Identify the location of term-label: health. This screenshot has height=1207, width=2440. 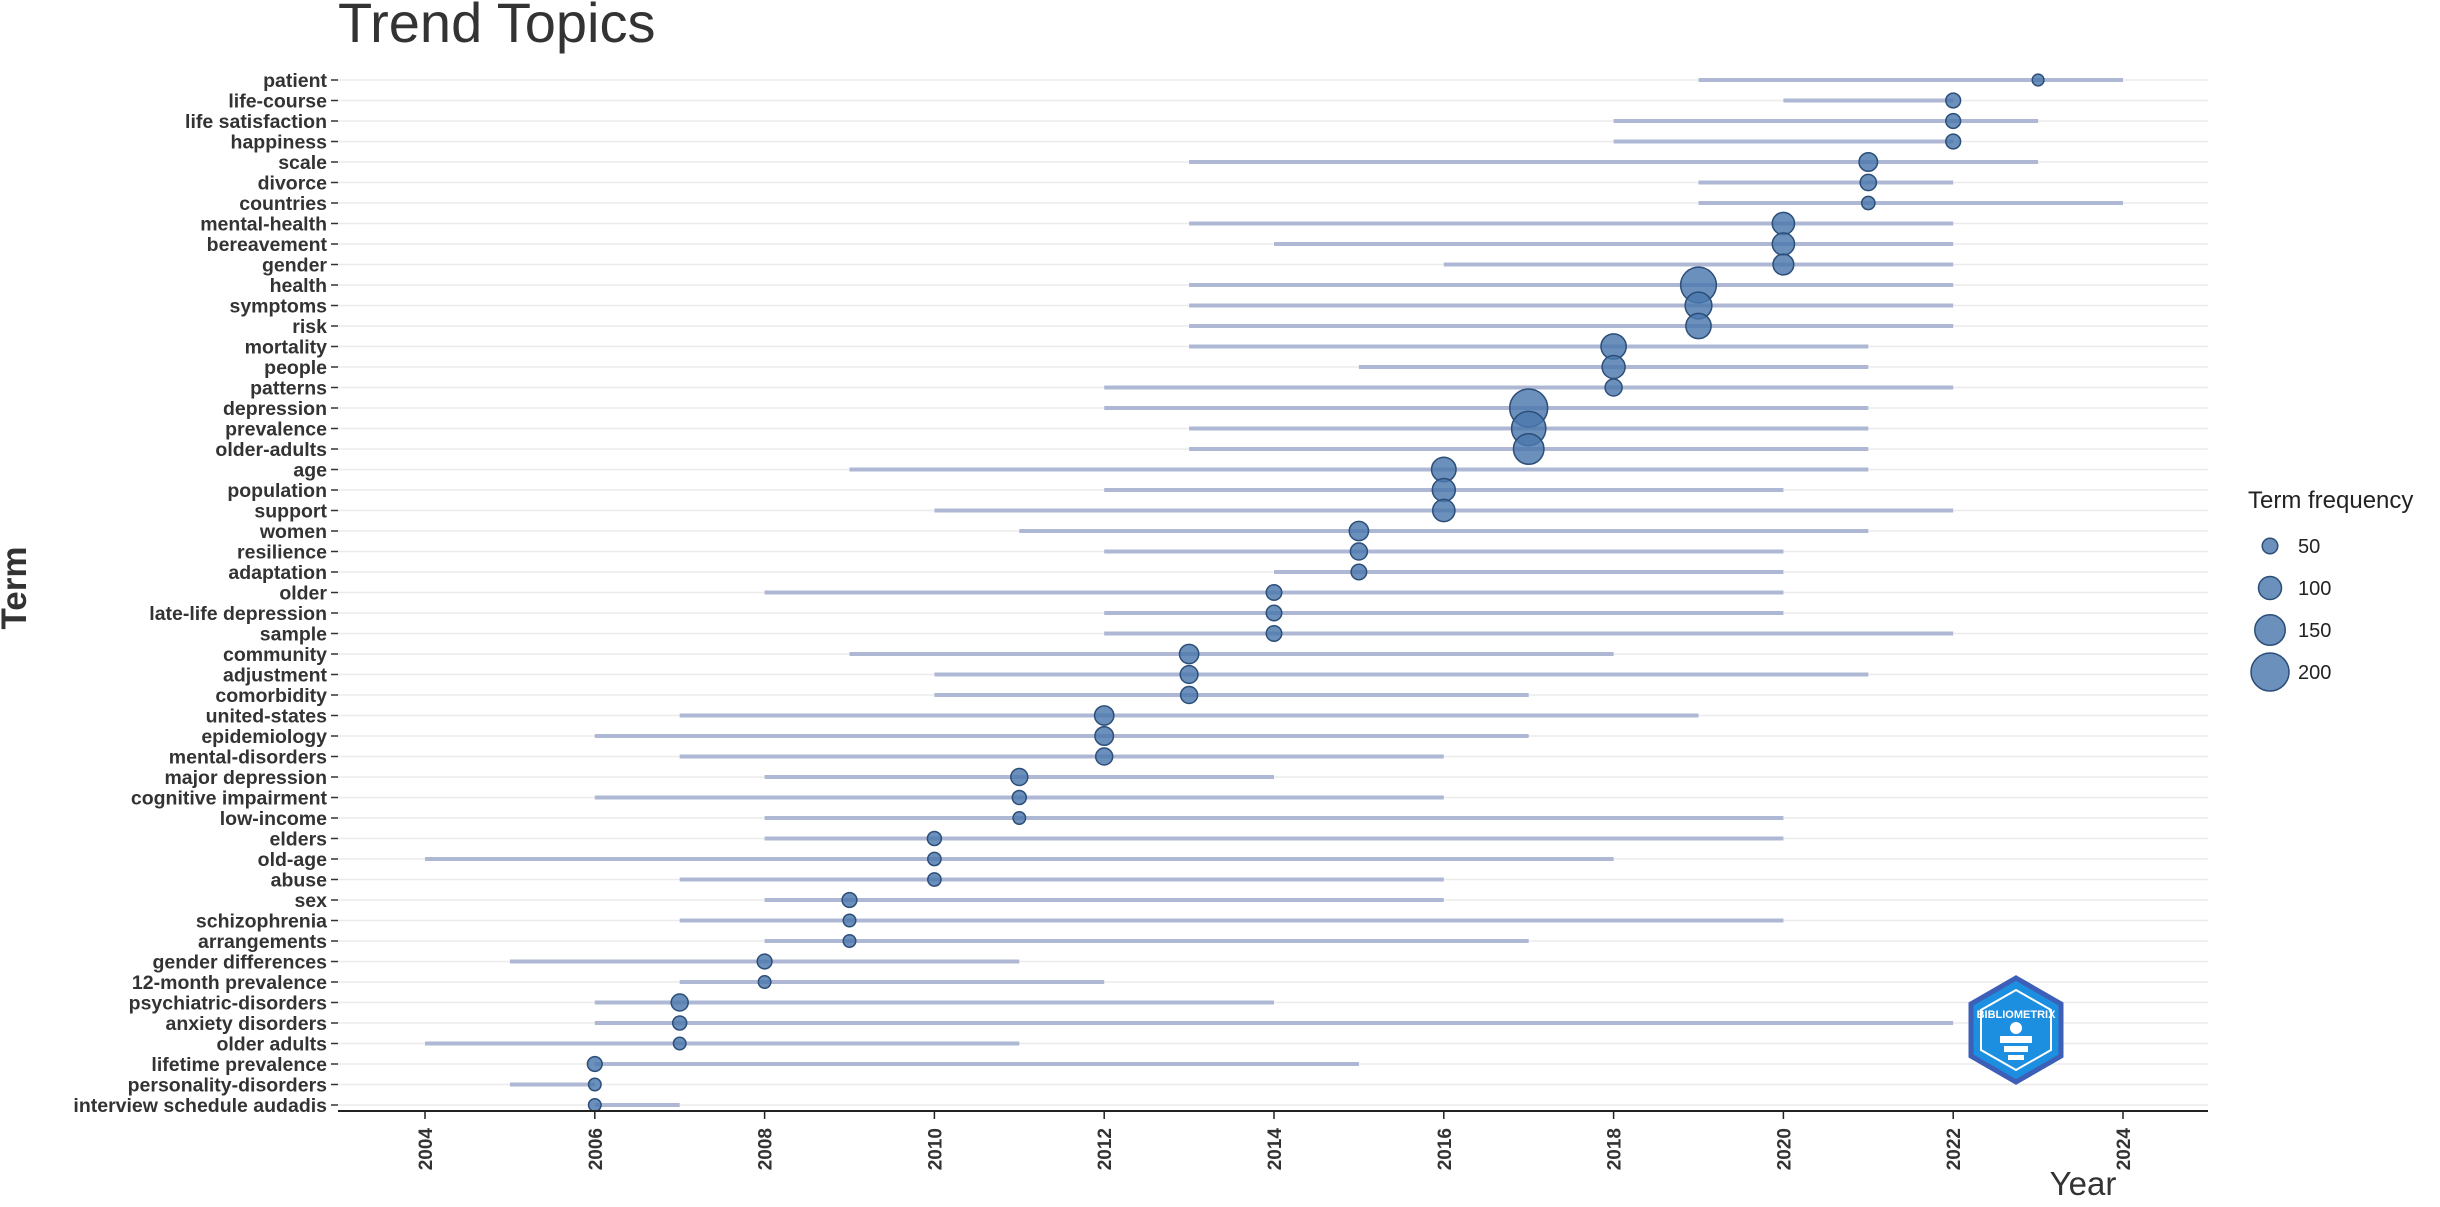
(298, 286).